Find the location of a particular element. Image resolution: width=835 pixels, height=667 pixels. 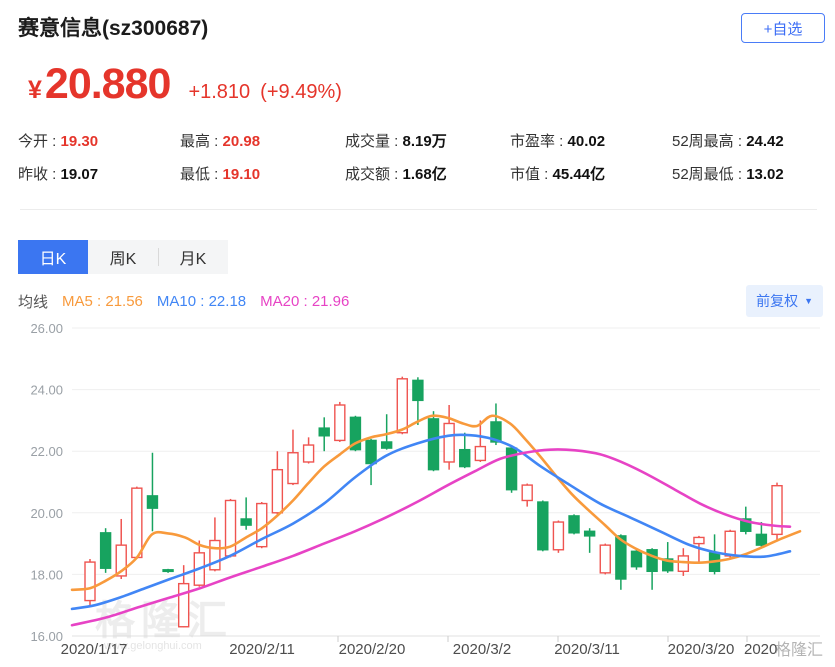

page-title: 赛意信息(sz300687) is located at coordinates (113, 28).